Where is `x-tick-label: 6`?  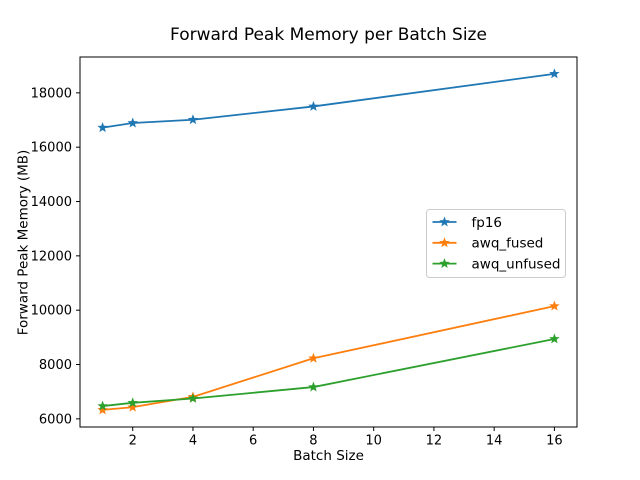
x-tick-label: 6 is located at coordinates (253, 441).